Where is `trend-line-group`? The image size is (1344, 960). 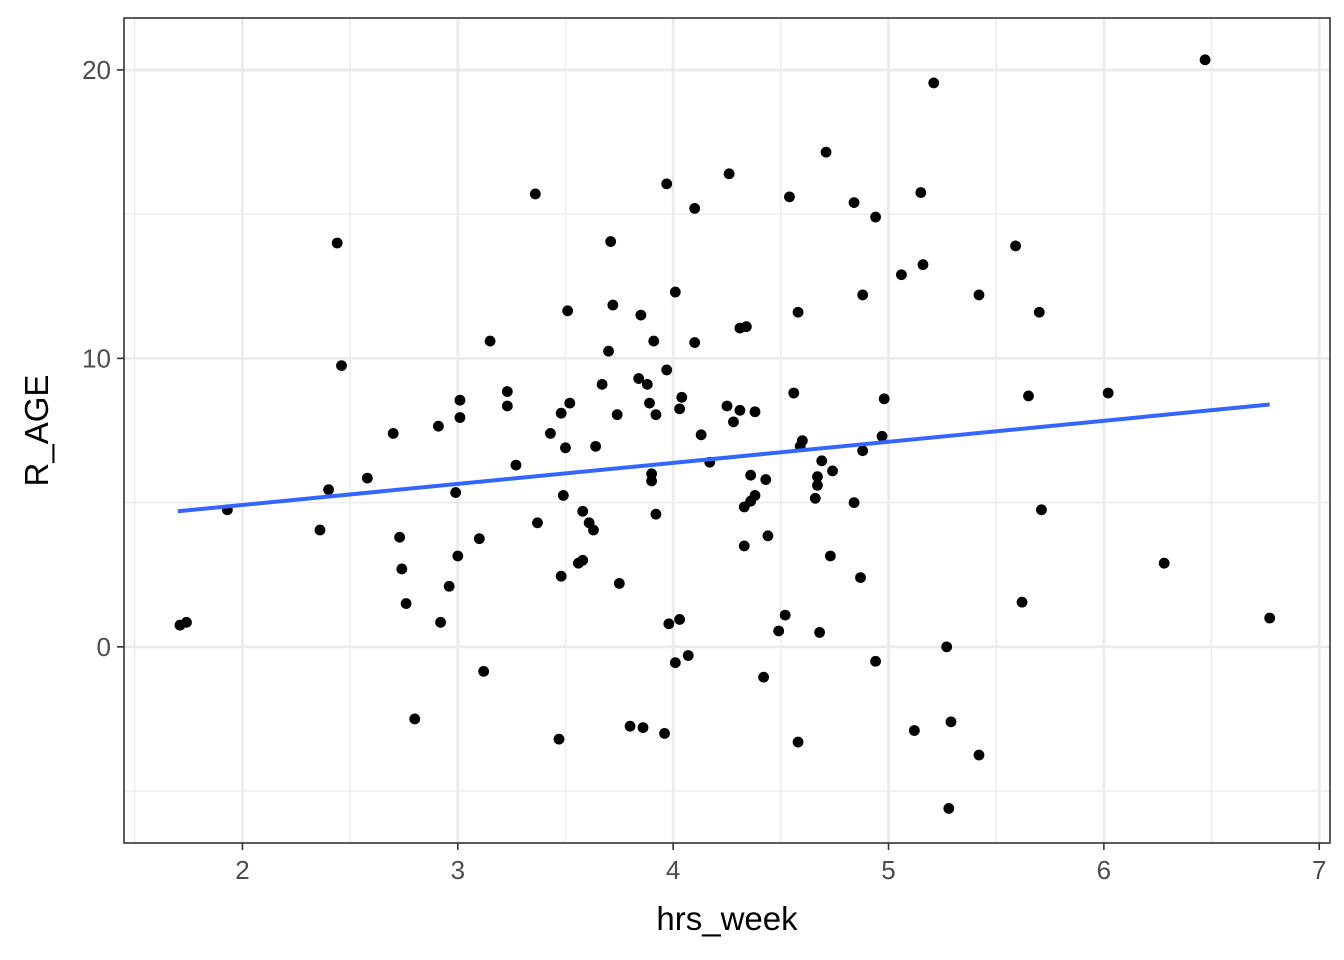
trend-line-group is located at coordinates (723, 458).